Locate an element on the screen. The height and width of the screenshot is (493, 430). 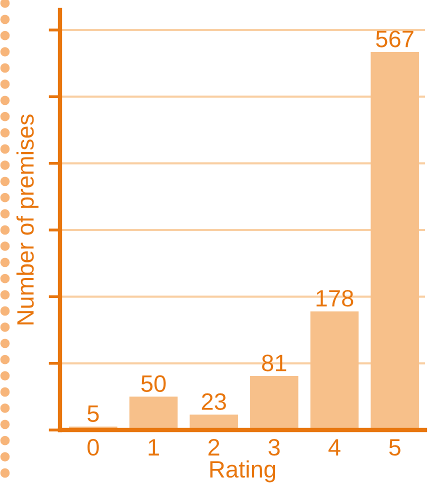
data-label: 23 is located at coordinates (214, 401).